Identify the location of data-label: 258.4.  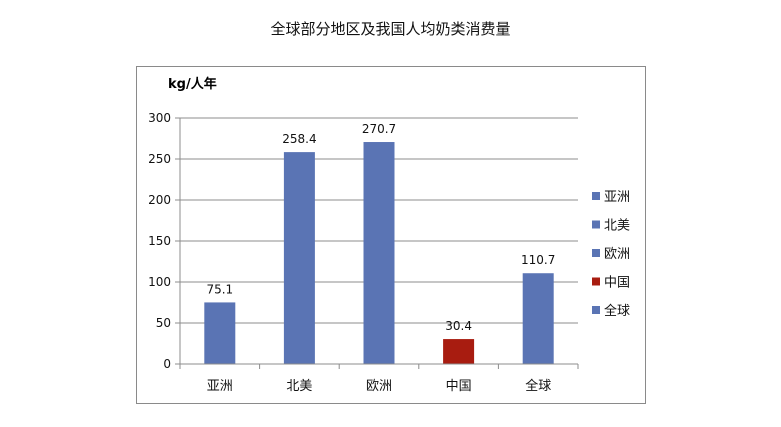
(299, 139).